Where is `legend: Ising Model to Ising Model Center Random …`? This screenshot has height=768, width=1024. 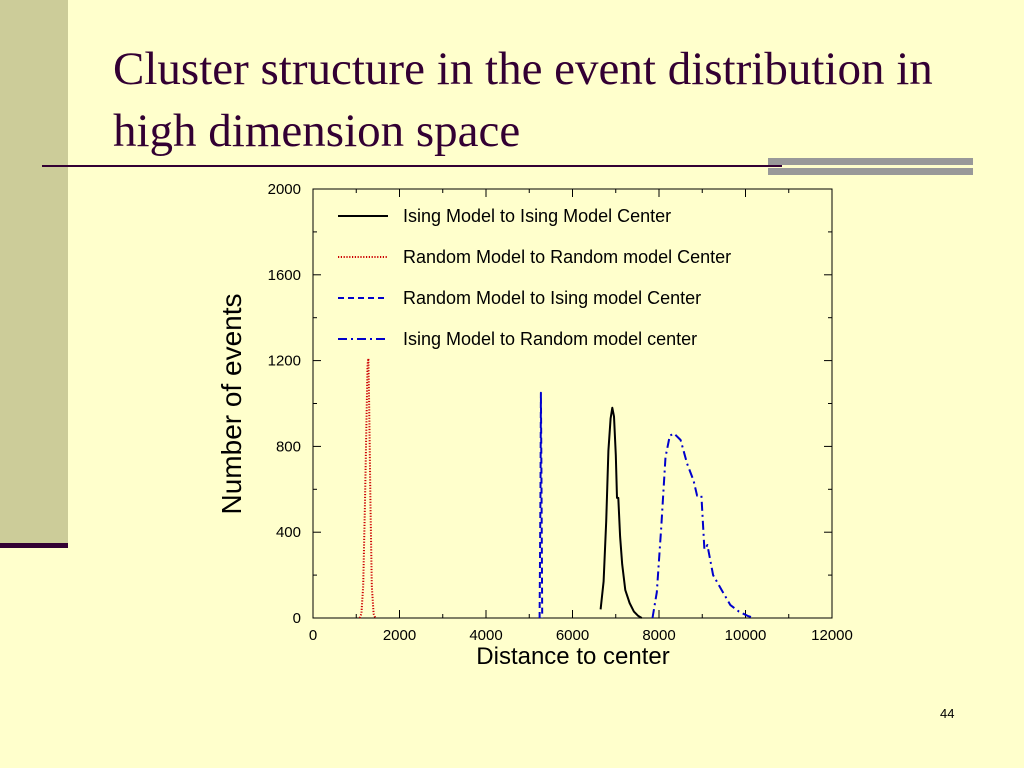
legend: Ising Model to Ising Model Center Random … is located at coordinates (534, 277).